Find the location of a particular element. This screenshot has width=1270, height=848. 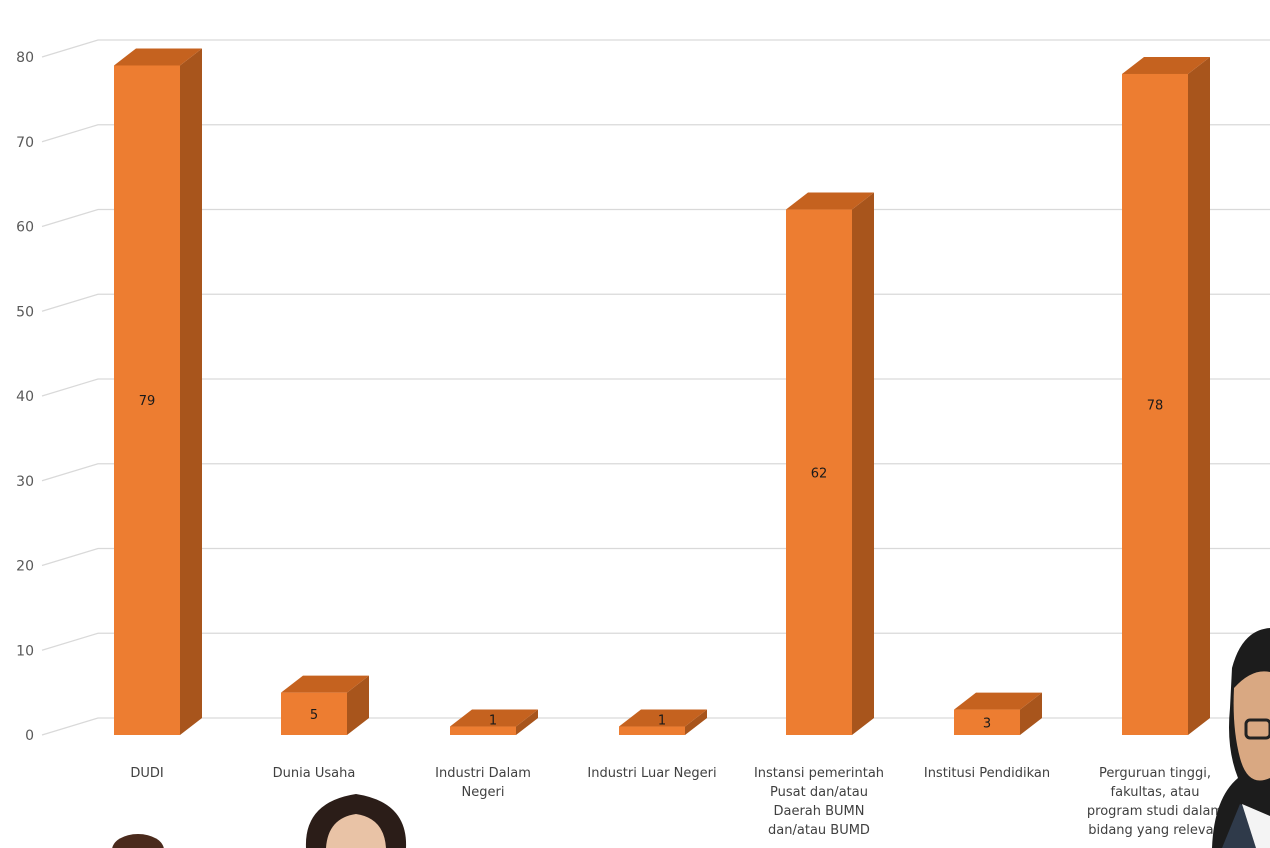

data-label: 78 is located at coordinates (1155, 405).